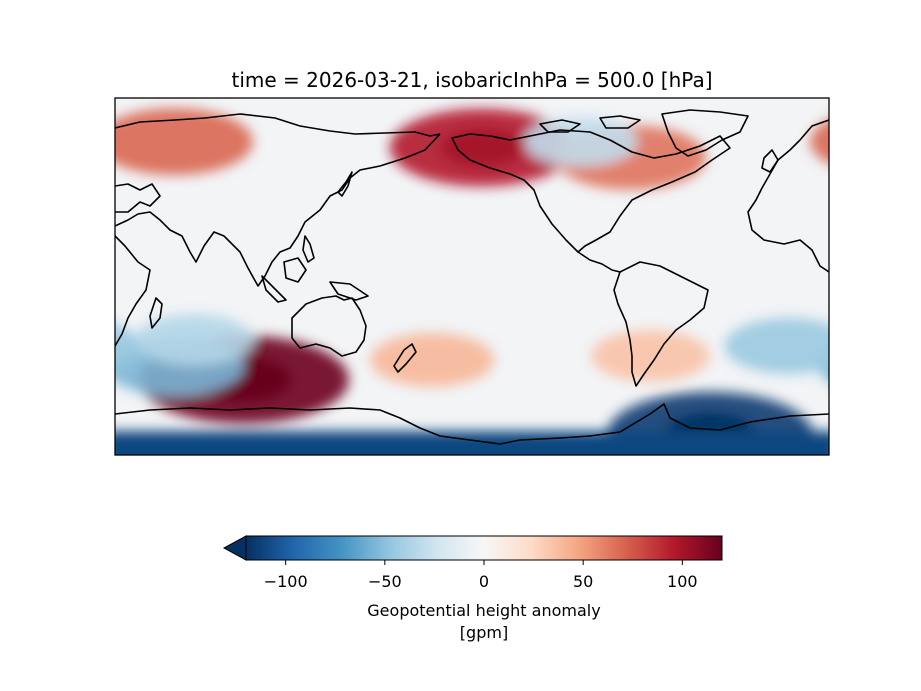 Image resolution: width=921 pixels, height=691 pixels. I want to click on coastline-eurasia-north, so click(278, 125).